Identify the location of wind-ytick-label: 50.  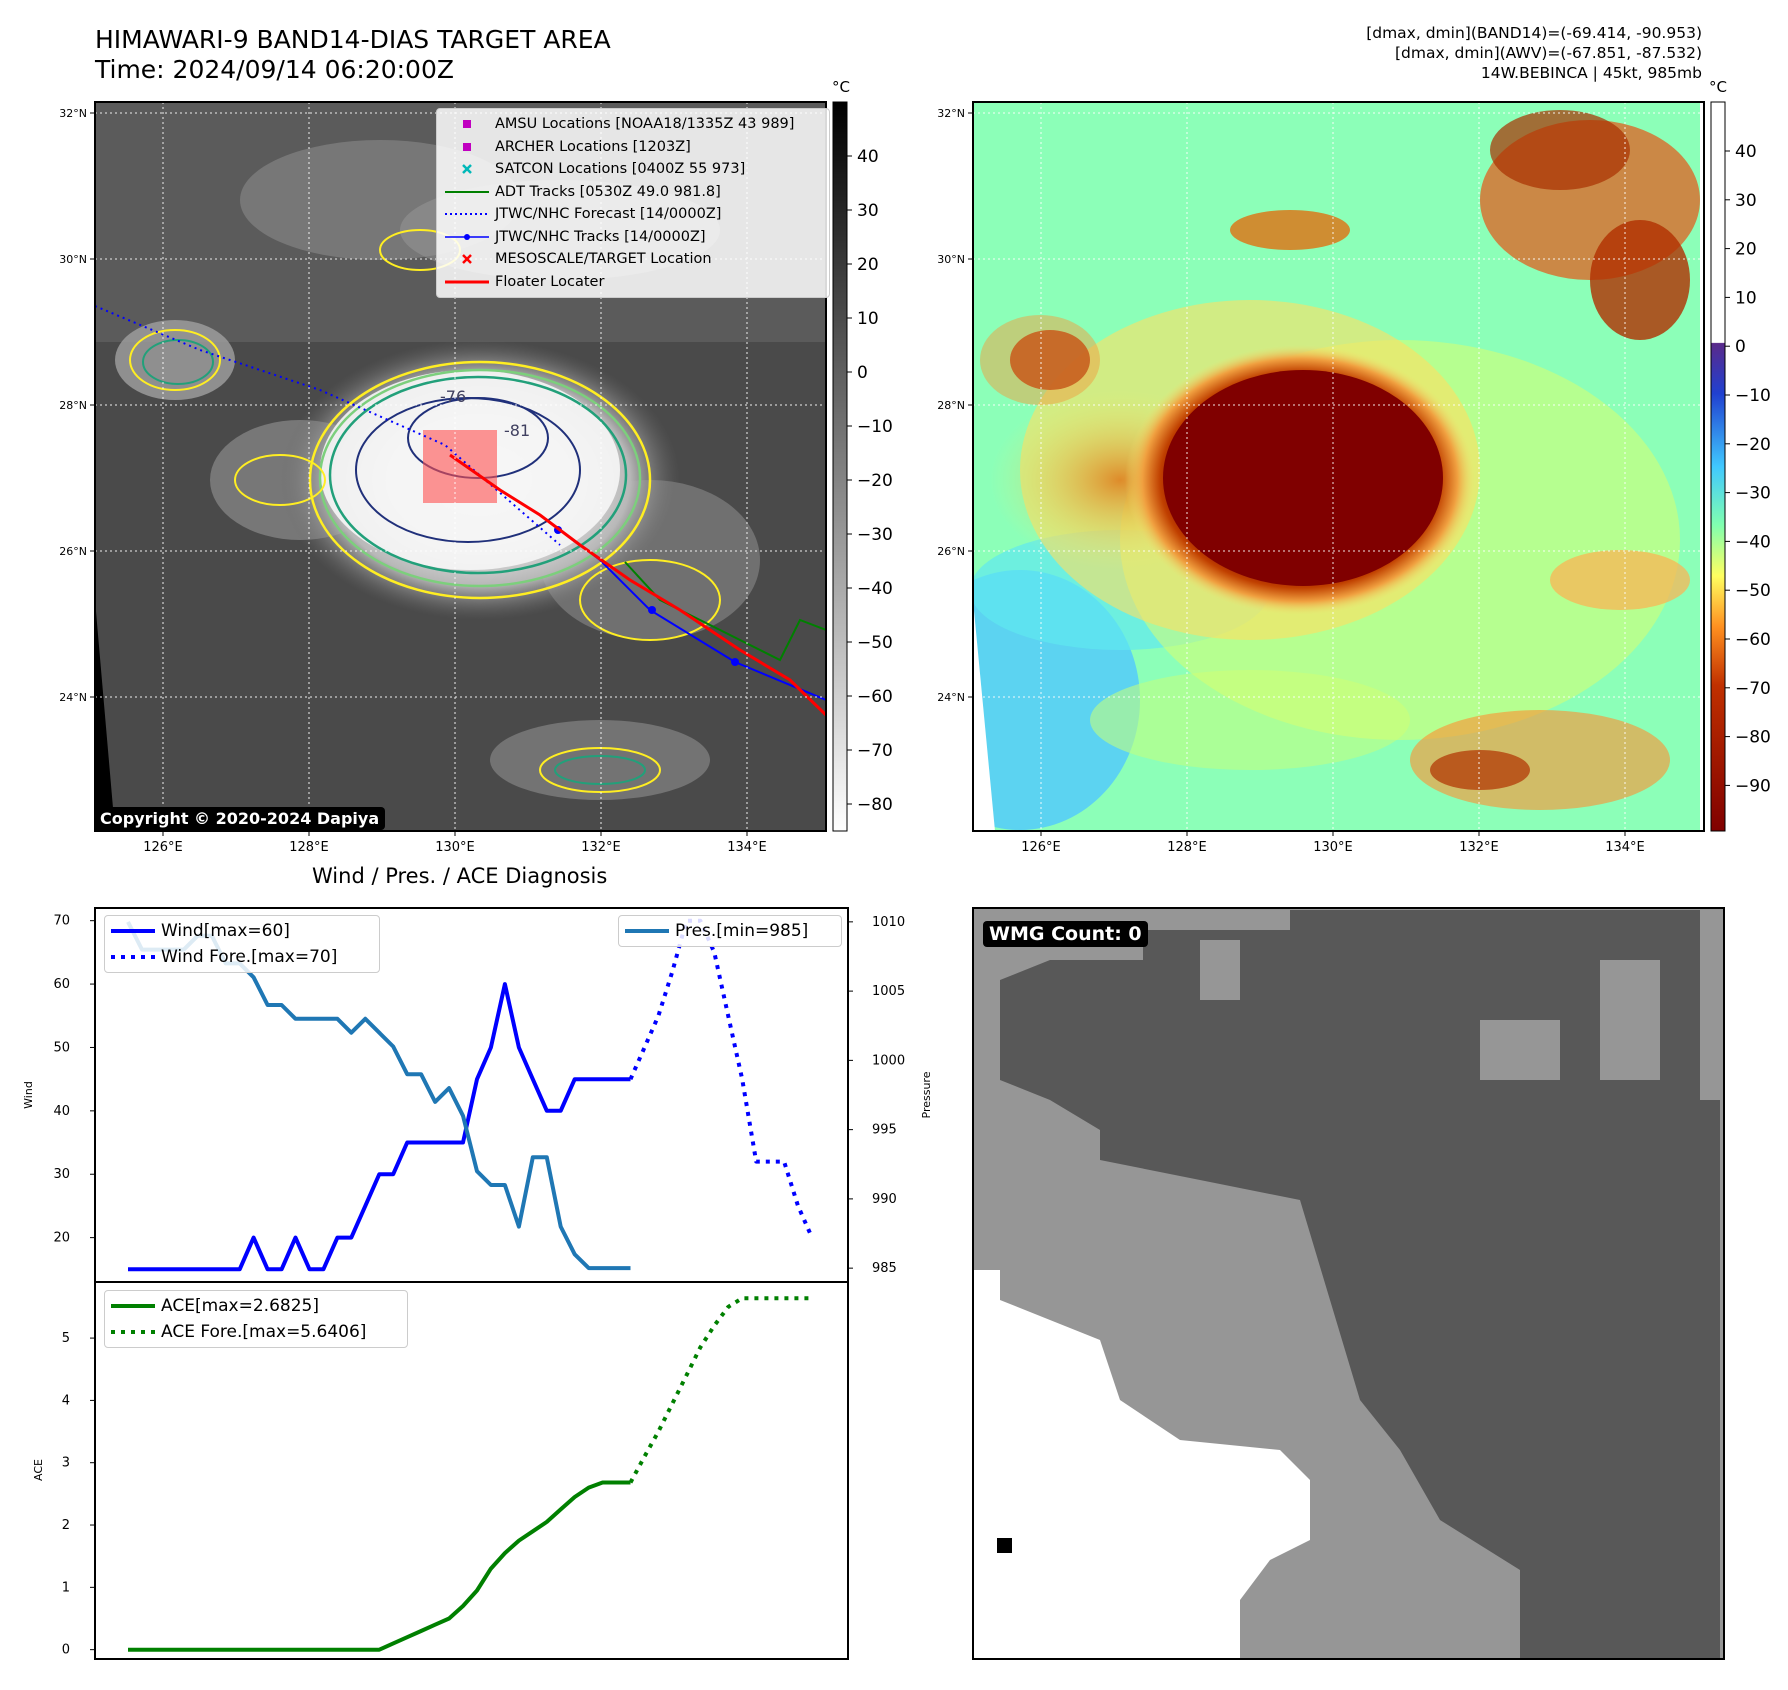
(61, 1047).